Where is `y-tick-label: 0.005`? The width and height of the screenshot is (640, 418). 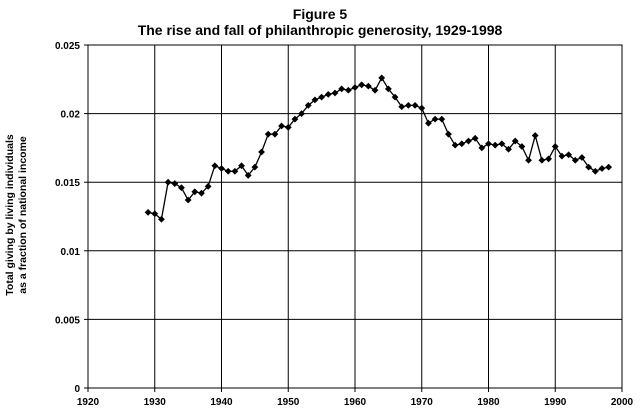 y-tick-label: 0.005 is located at coordinates (67, 320).